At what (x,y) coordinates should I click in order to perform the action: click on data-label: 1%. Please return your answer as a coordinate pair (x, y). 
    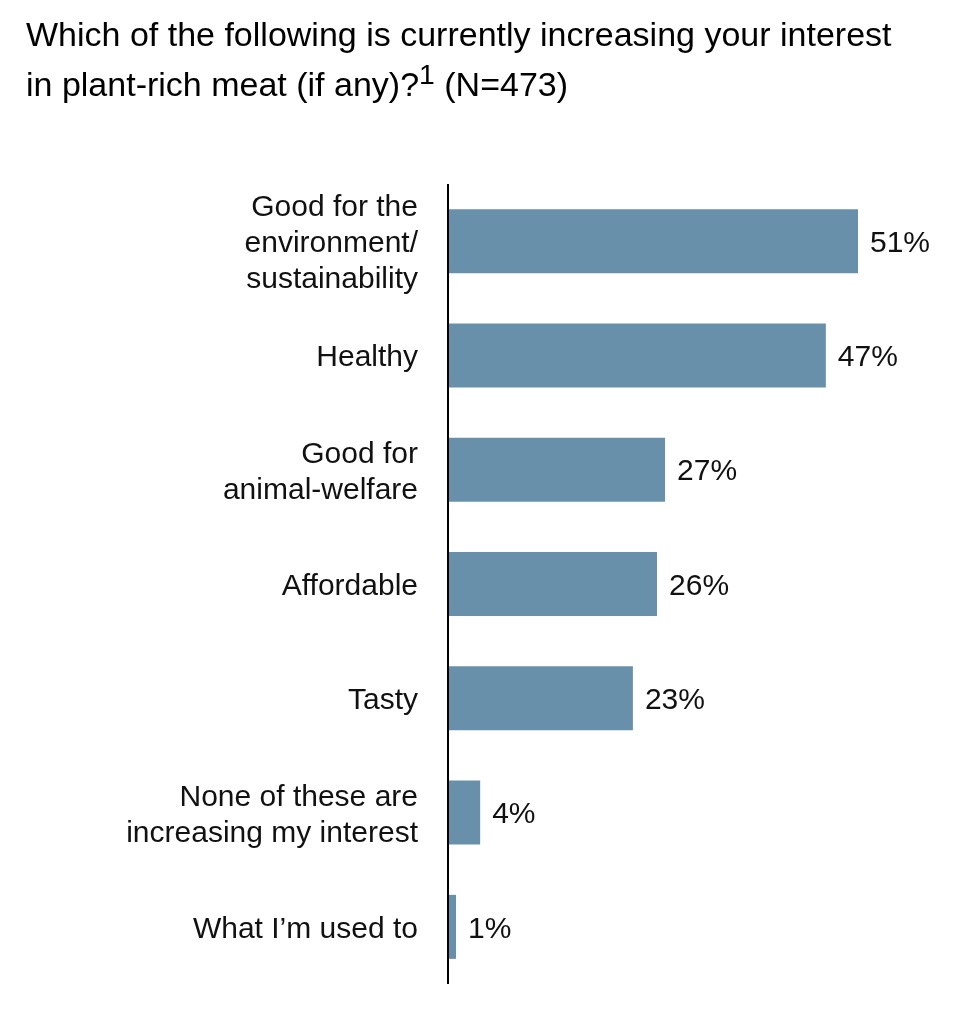
    Looking at the image, I should click on (490, 927).